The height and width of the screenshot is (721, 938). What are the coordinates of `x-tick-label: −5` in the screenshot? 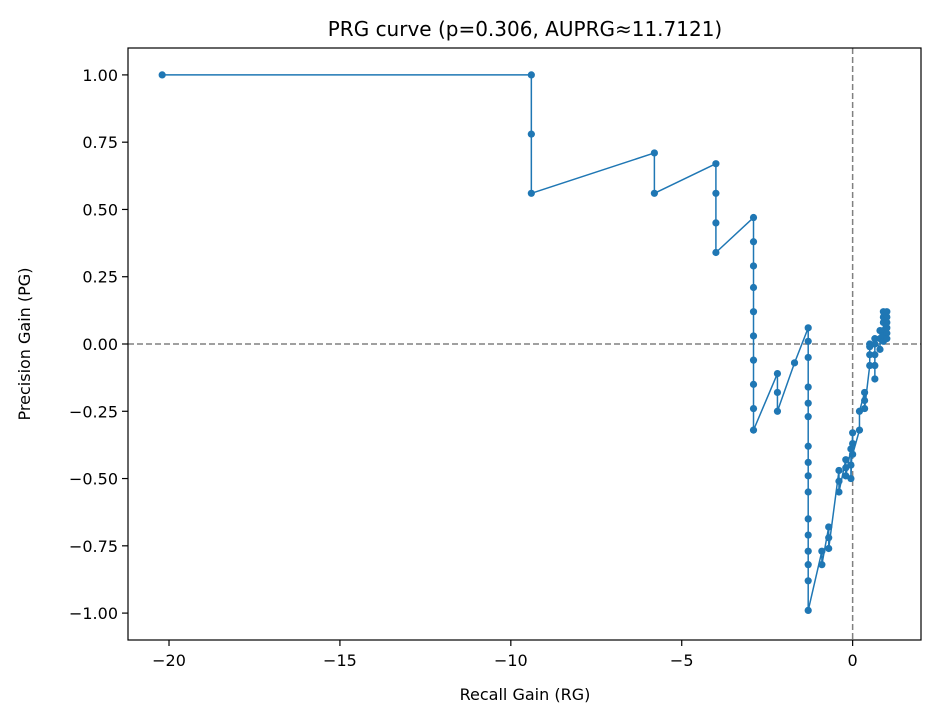 It's located at (682, 660).